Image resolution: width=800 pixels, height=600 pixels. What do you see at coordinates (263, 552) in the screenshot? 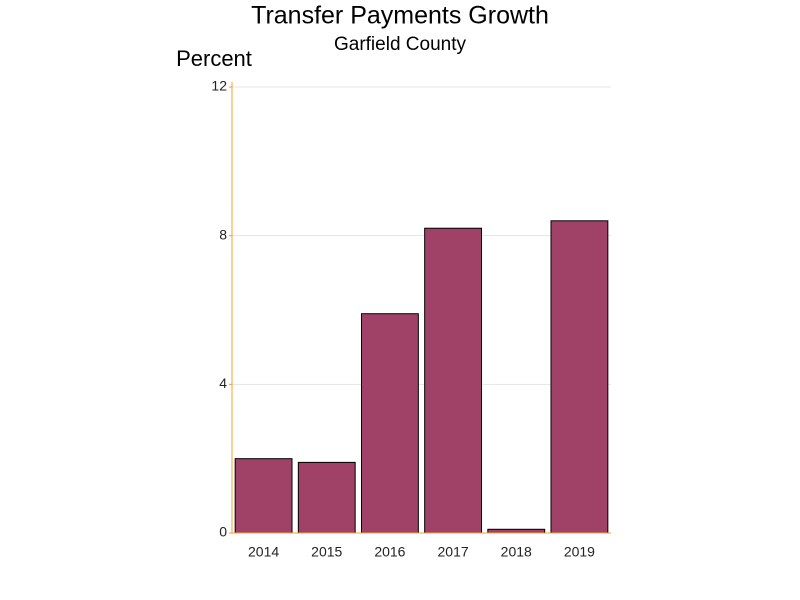
I see `x-tick-label: 2014` at bounding box center [263, 552].